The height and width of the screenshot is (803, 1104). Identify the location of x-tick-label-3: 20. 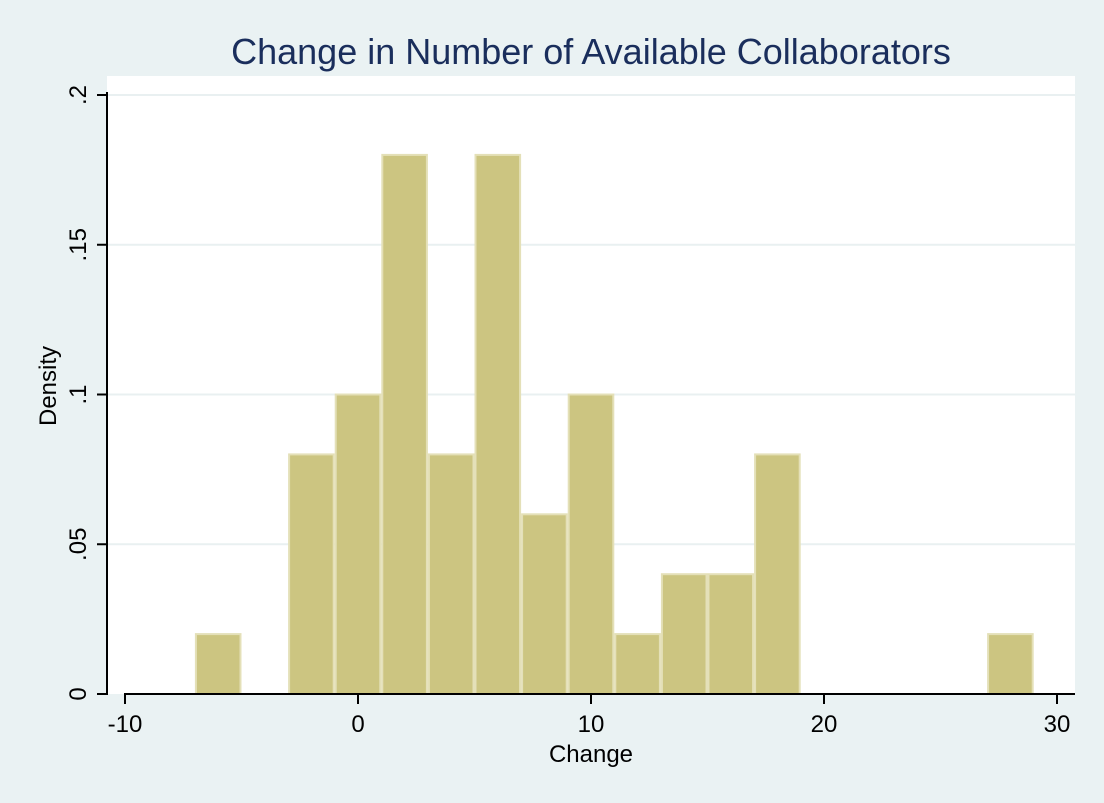
(824, 724).